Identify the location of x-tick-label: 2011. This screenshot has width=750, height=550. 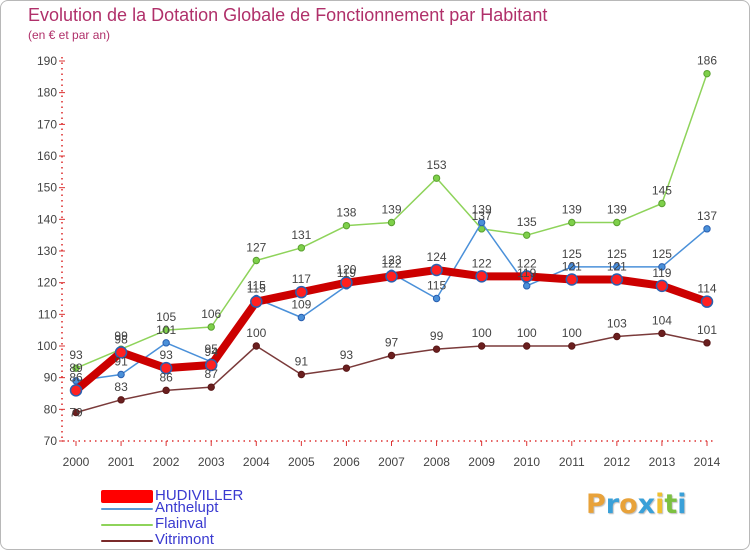
(572, 462).